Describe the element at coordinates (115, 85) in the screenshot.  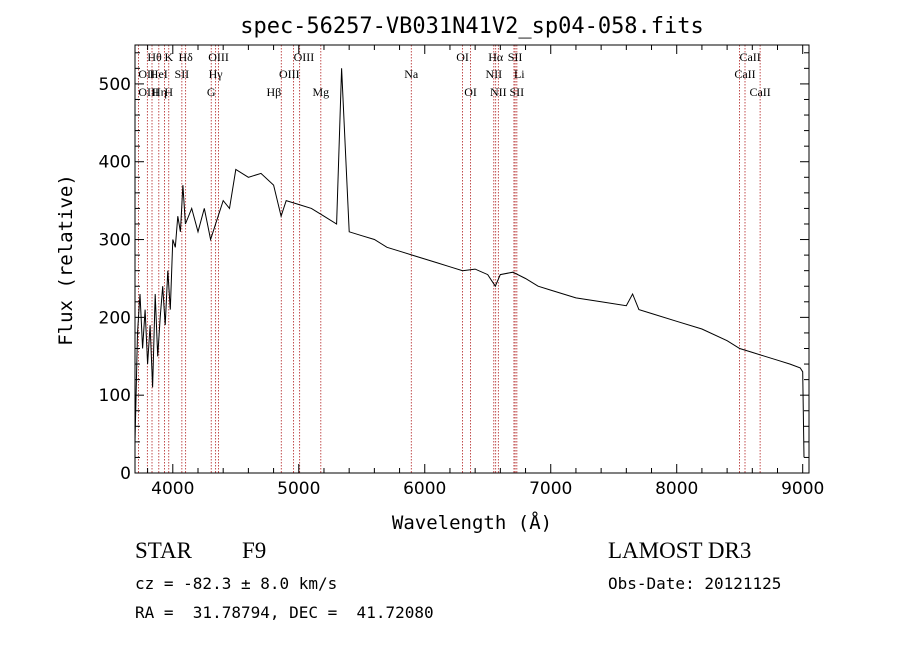
I see `y-tick-label: 500` at that location.